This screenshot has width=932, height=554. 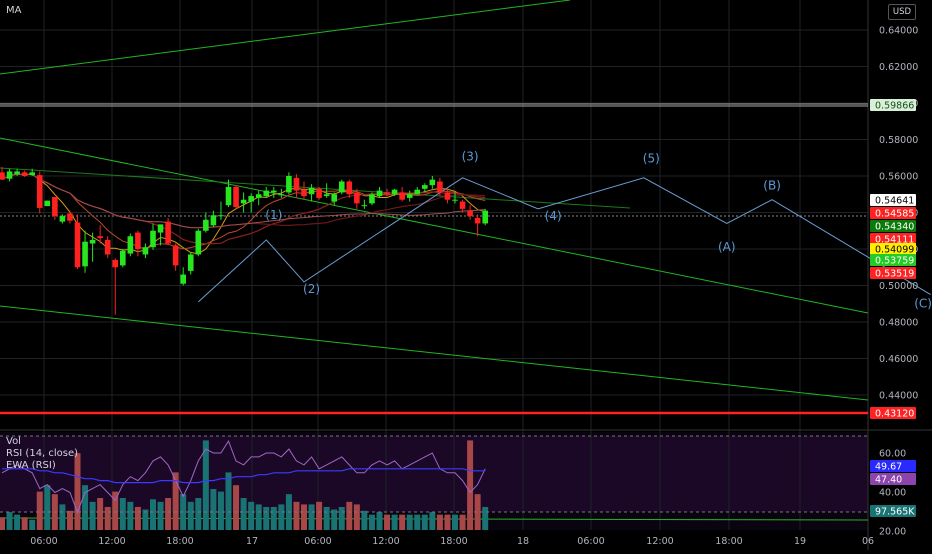 I want to click on x-tick-2: 18:00, so click(x=179, y=541).